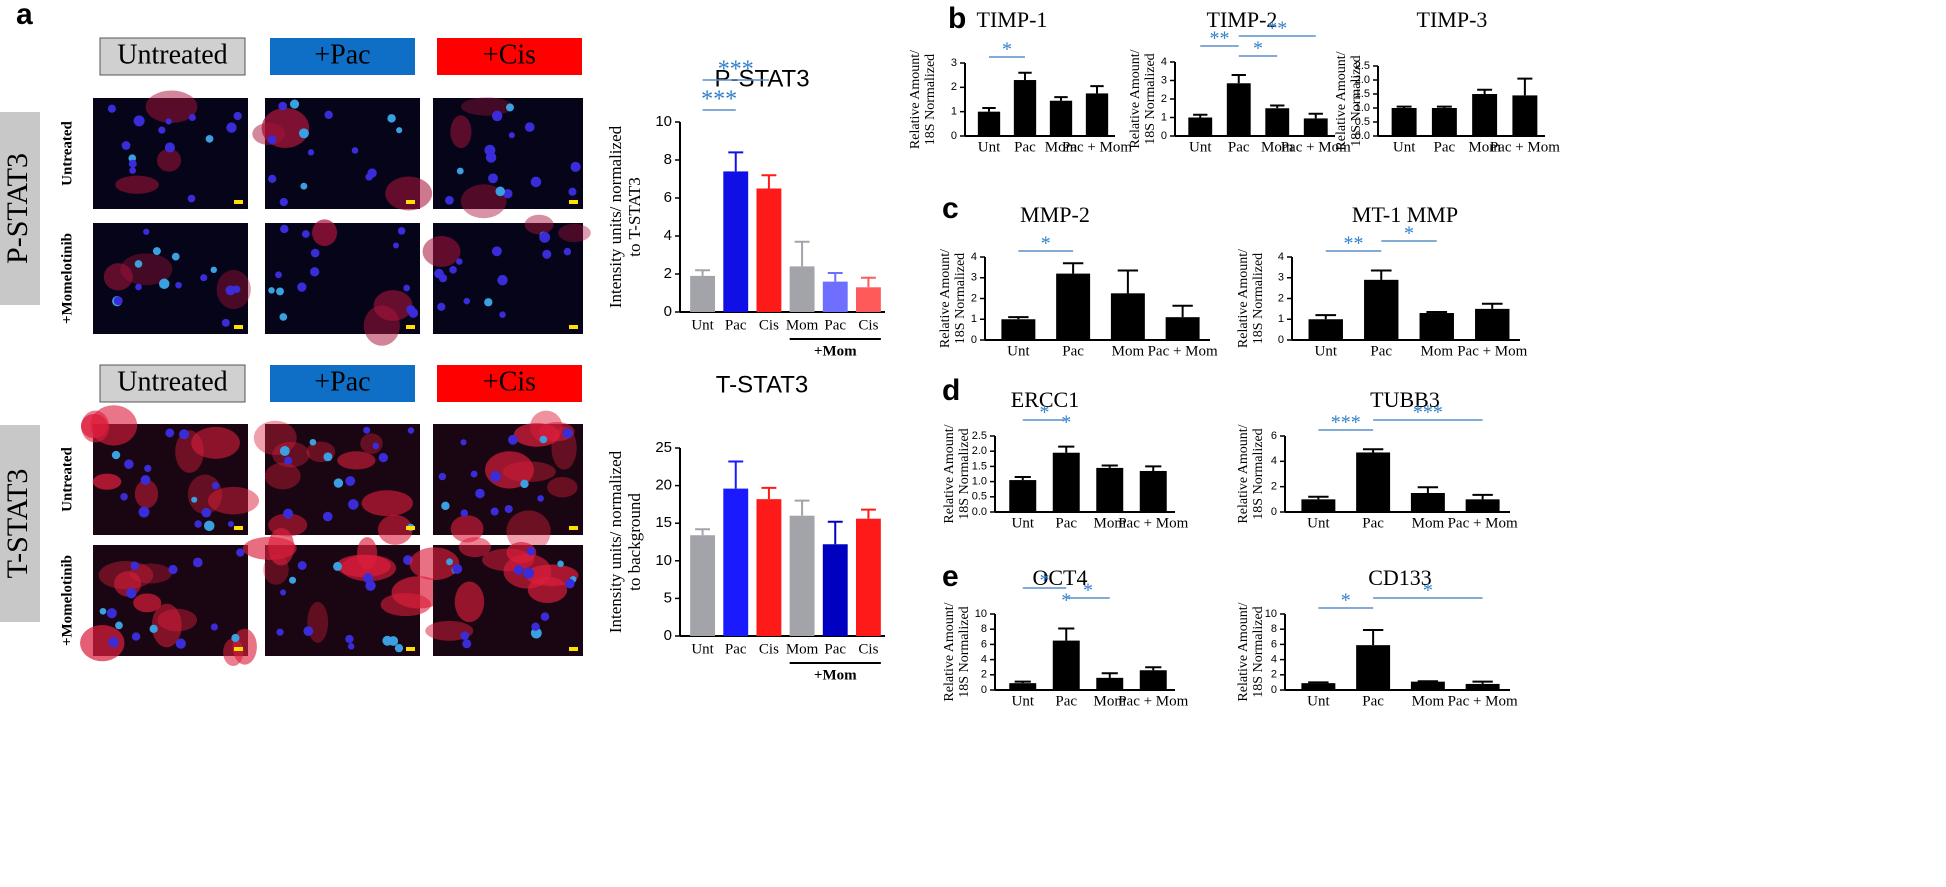 Image resolution: width=1946 pixels, height=887 pixels. What do you see at coordinates (663, 560) in the screenshot?
I see `y-tick-label: 10` at bounding box center [663, 560].